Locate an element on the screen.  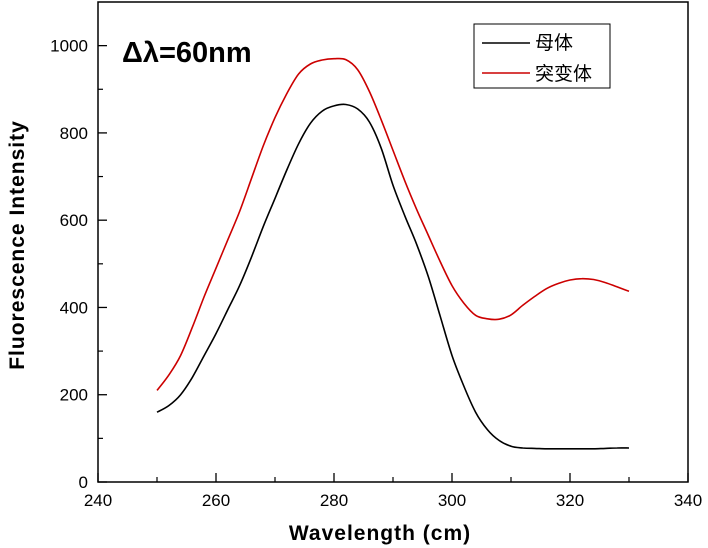
x-axis-title: Wavelength (cm) is located at coordinates (380, 533).